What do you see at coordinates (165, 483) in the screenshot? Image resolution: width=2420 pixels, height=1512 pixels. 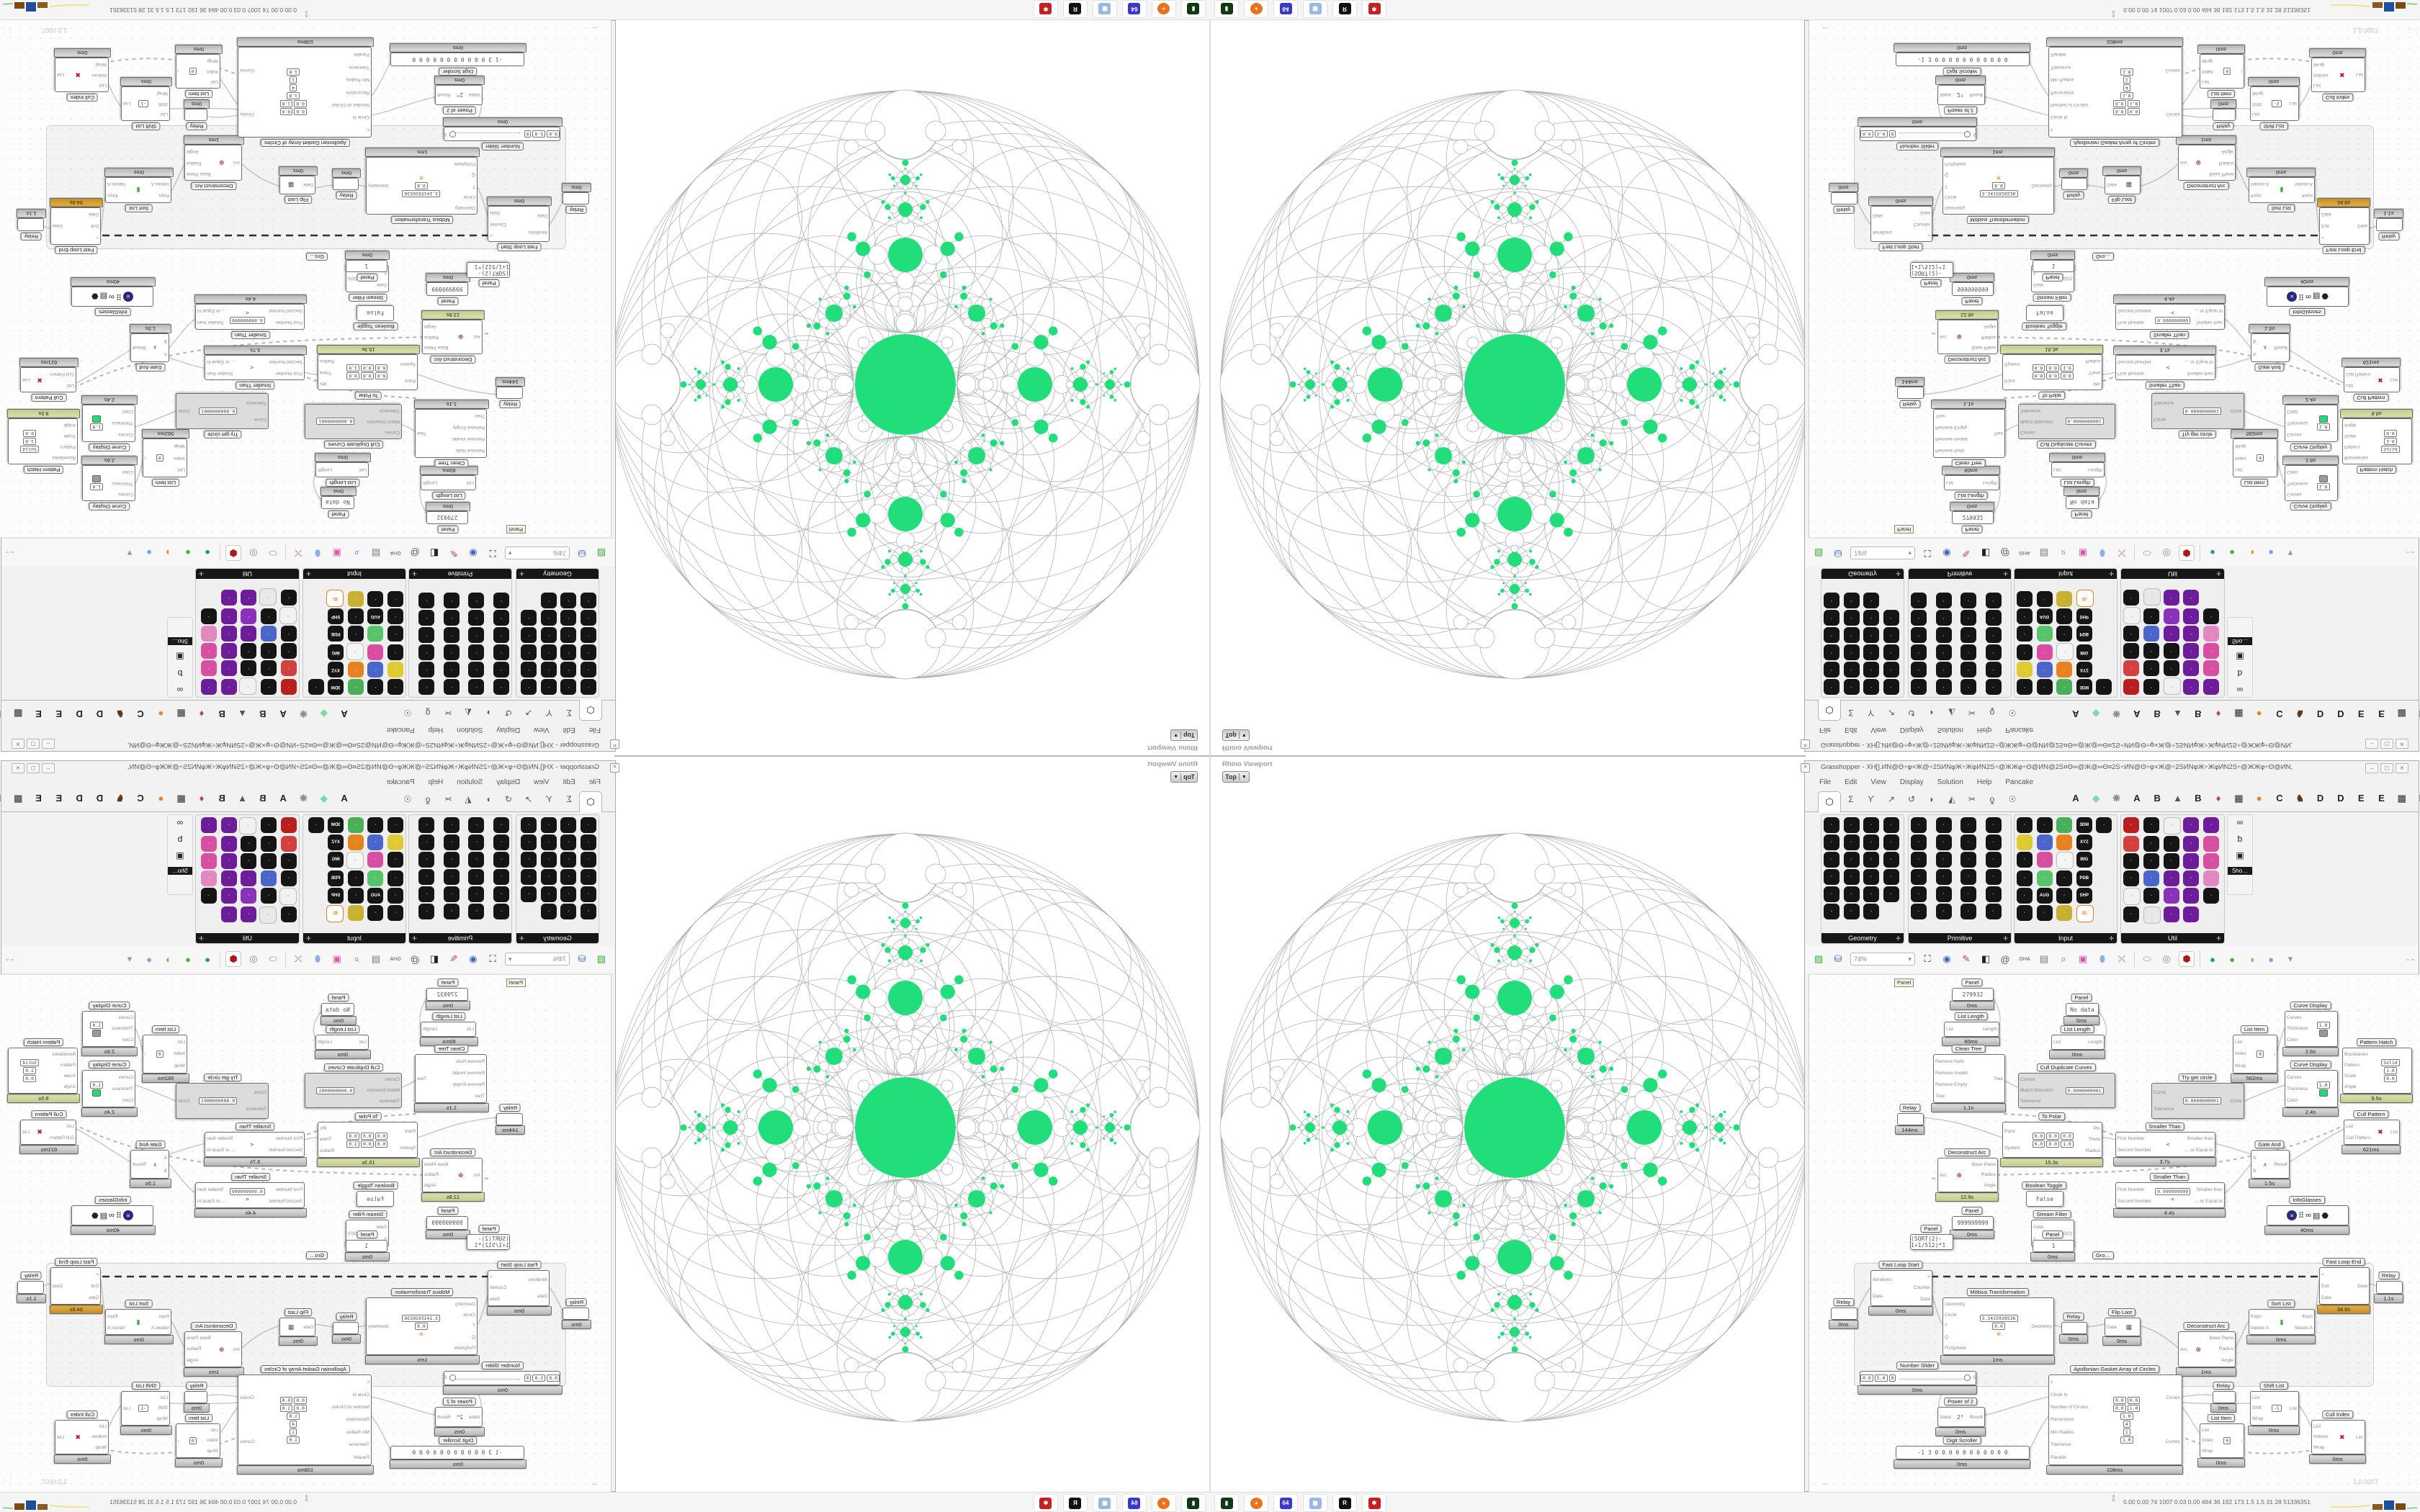 I see `node-nameplate: List Item` at bounding box center [165, 483].